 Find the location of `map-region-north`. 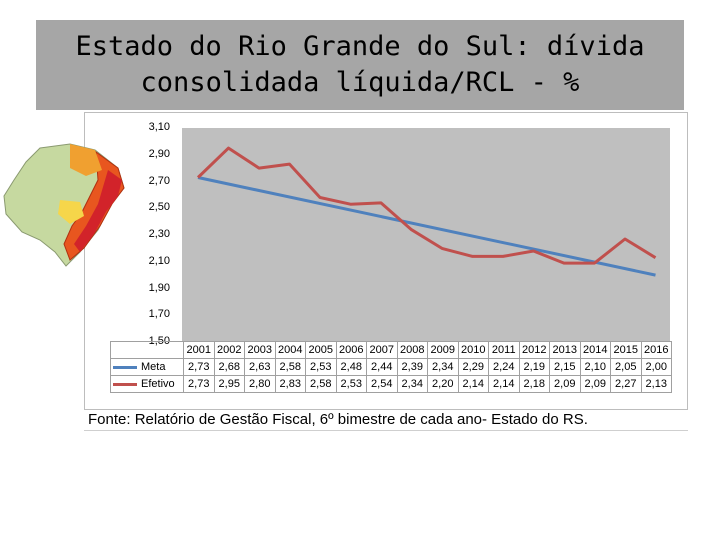

map-region-north is located at coordinates (86, 160).